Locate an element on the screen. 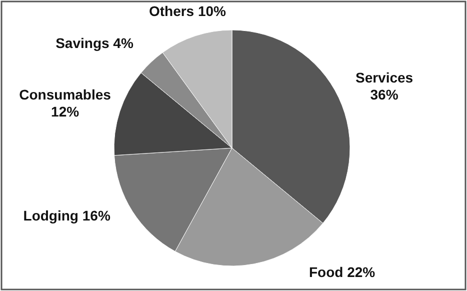 The width and height of the screenshot is (467, 291). slice-label: Savings 4% is located at coordinates (95, 43).